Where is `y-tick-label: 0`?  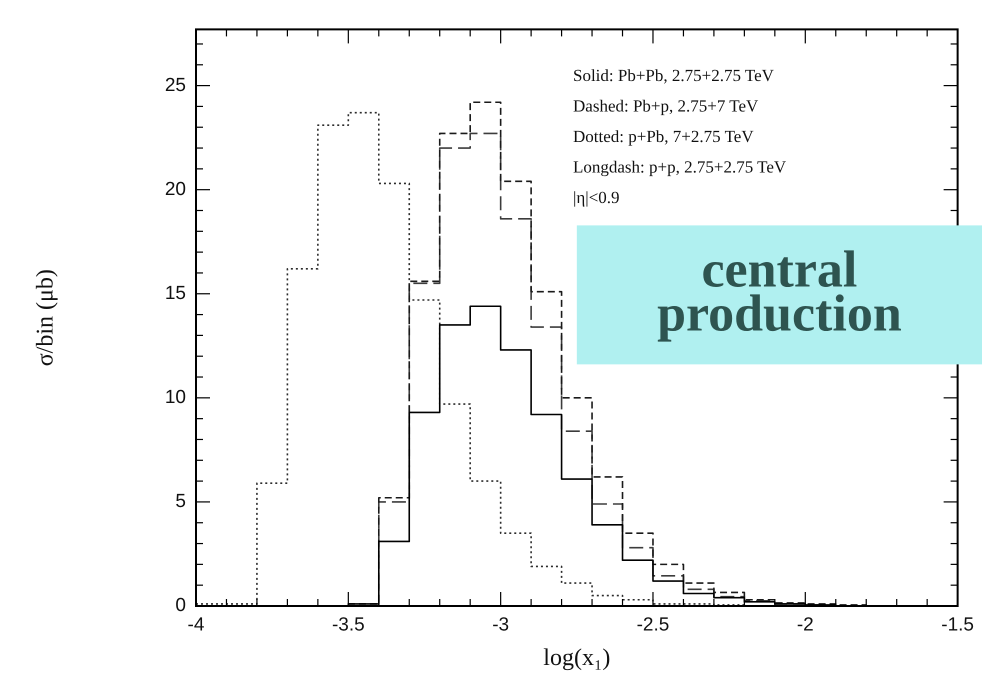 y-tick-label: 0 is located at coordinates (180, 605).